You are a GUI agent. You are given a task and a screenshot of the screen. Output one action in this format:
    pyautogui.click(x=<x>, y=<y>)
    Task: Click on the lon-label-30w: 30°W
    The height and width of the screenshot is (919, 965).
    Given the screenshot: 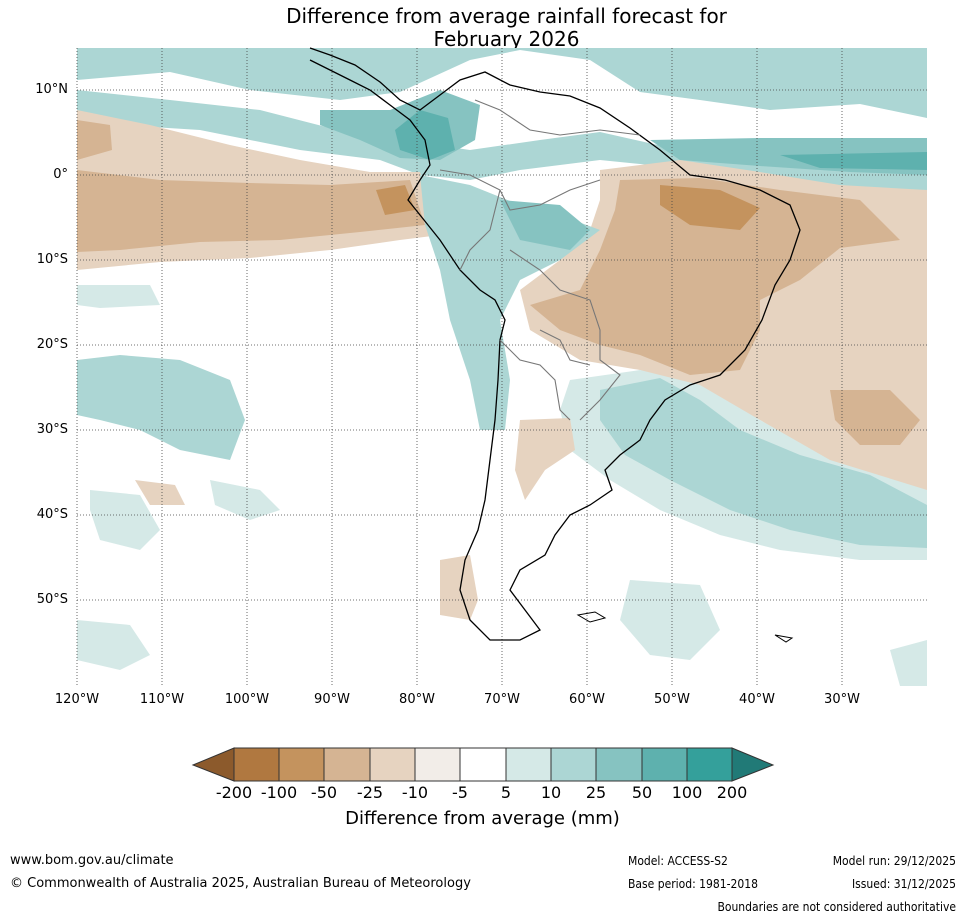 What is the action you would take?
    pyautogui.click(x=842, y=699)
    